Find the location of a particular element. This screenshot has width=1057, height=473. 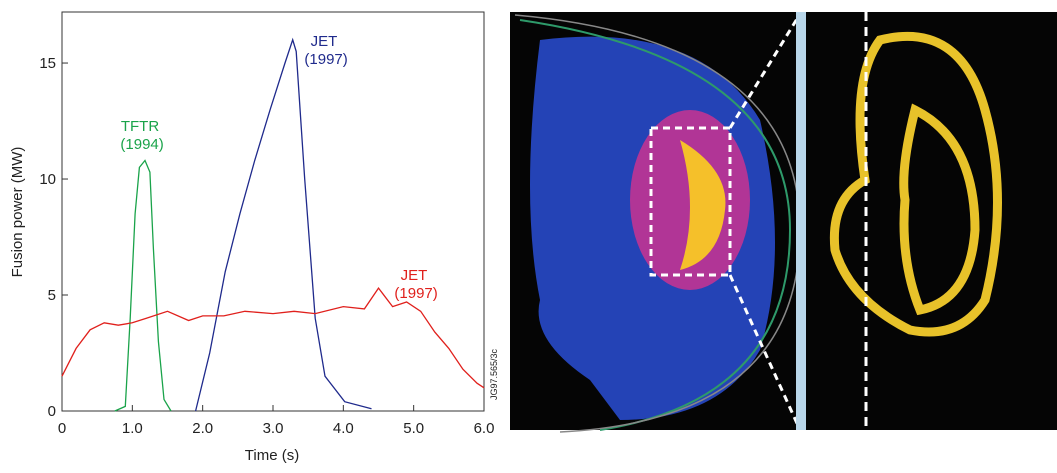

x-tick-label: 0 is located at coordinates (62, 428).